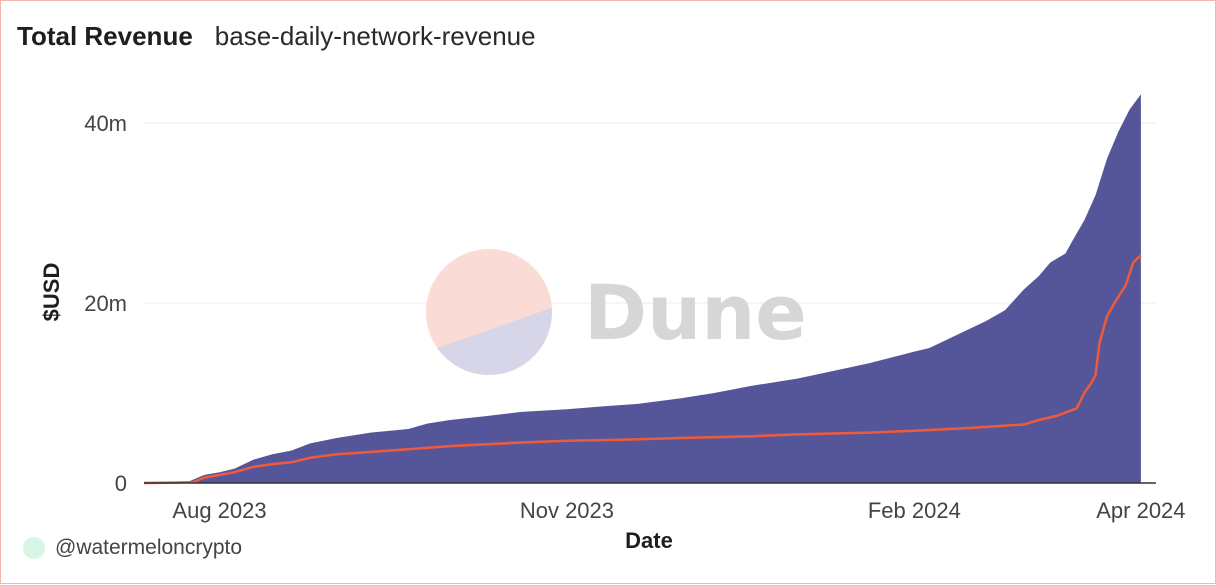 The image size is (1216, 585). I want to click on x-tick-label: Apr 2024, so click(1140, 510).